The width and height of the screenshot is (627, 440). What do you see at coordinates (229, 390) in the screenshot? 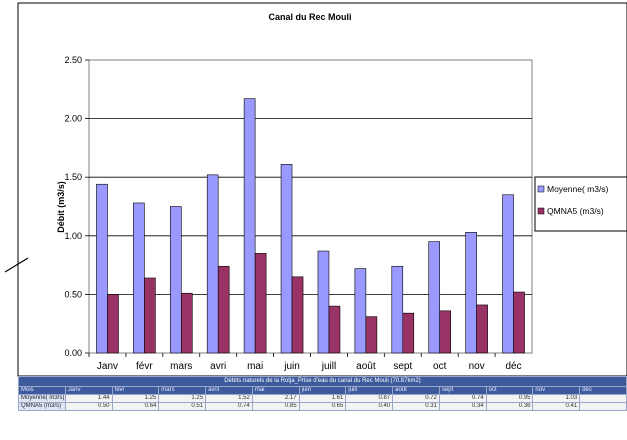
I see `table-header-cell: avril` at bounding box center [229, 390].